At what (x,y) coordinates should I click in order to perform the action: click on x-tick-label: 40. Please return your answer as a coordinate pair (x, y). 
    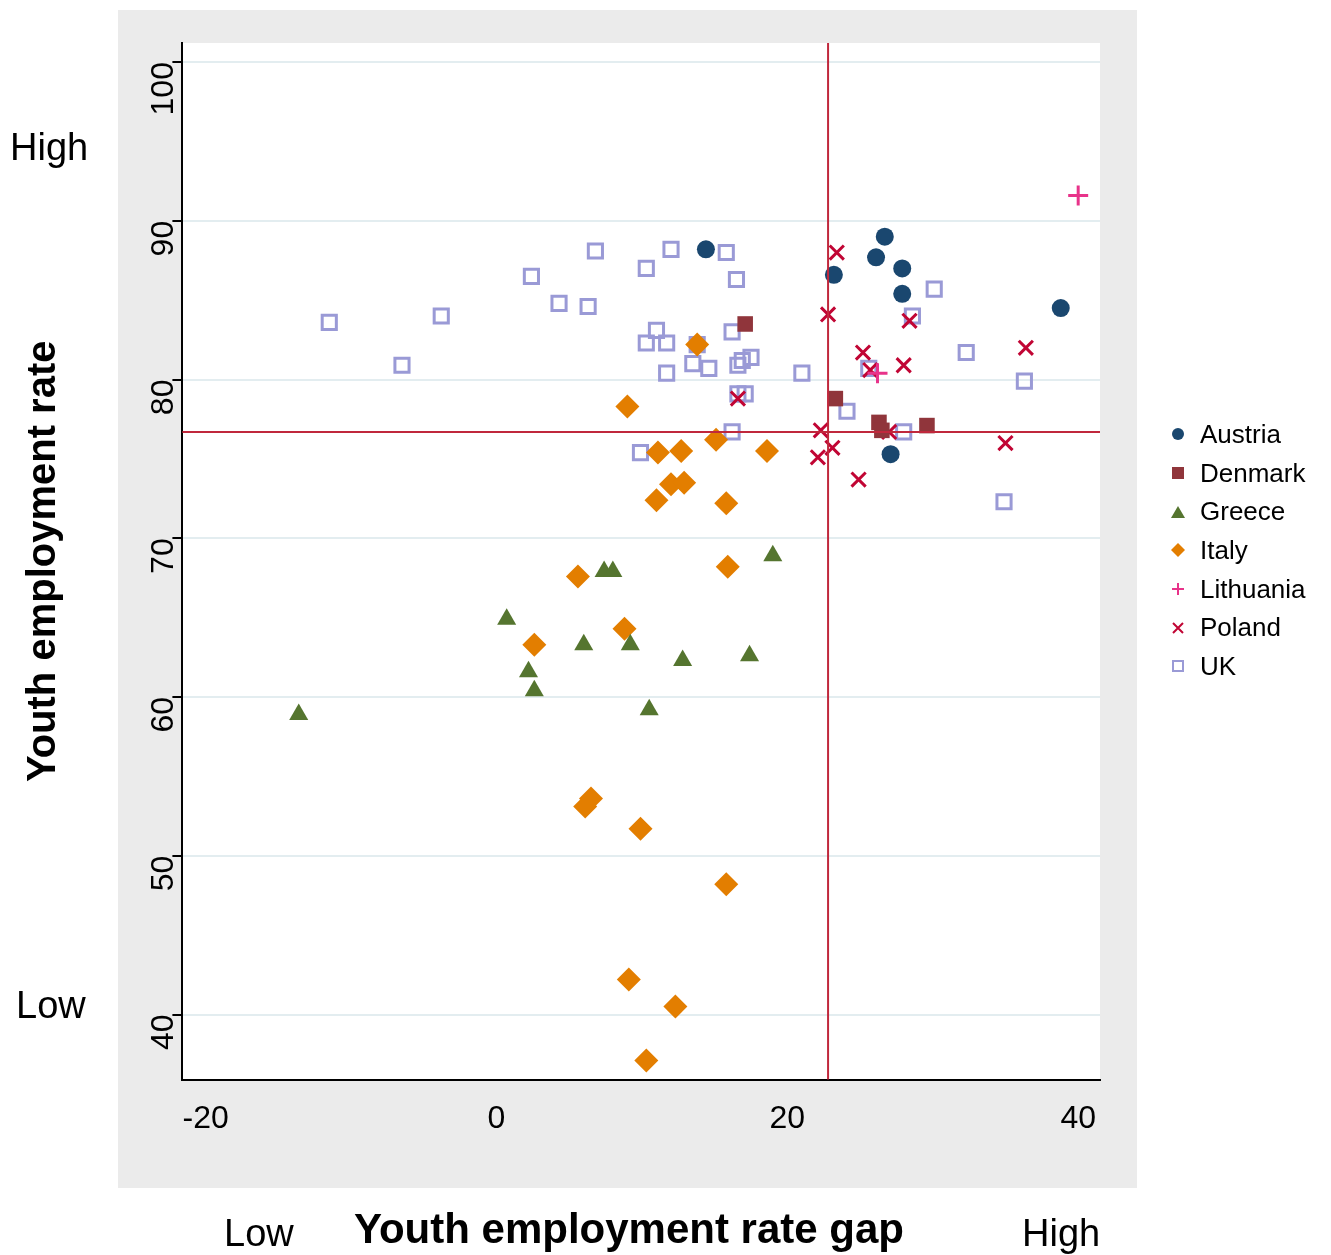
    Looking at the image, I should click on (1078, 1116).